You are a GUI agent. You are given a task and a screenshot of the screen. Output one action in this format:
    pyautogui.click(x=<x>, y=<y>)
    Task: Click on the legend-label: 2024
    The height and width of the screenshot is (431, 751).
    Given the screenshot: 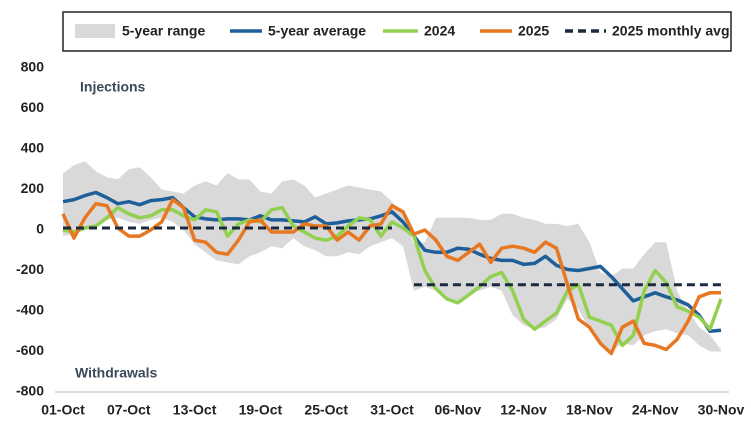 What is the action you would take?
    pyautogui.click(x=439, y=31)
    